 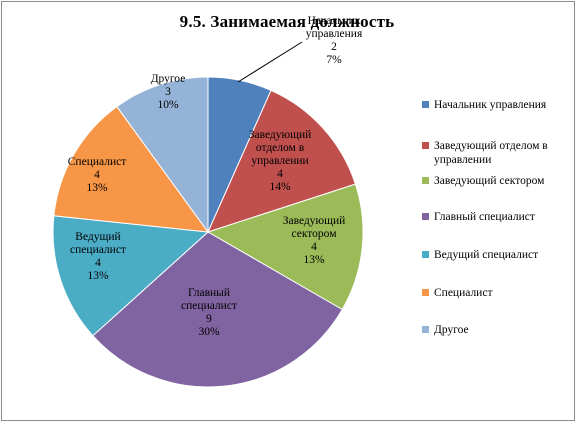 What do you see at coordinates (270, 62) in the screenshot?
I see `leader-line` at bounding box center [270, 62].